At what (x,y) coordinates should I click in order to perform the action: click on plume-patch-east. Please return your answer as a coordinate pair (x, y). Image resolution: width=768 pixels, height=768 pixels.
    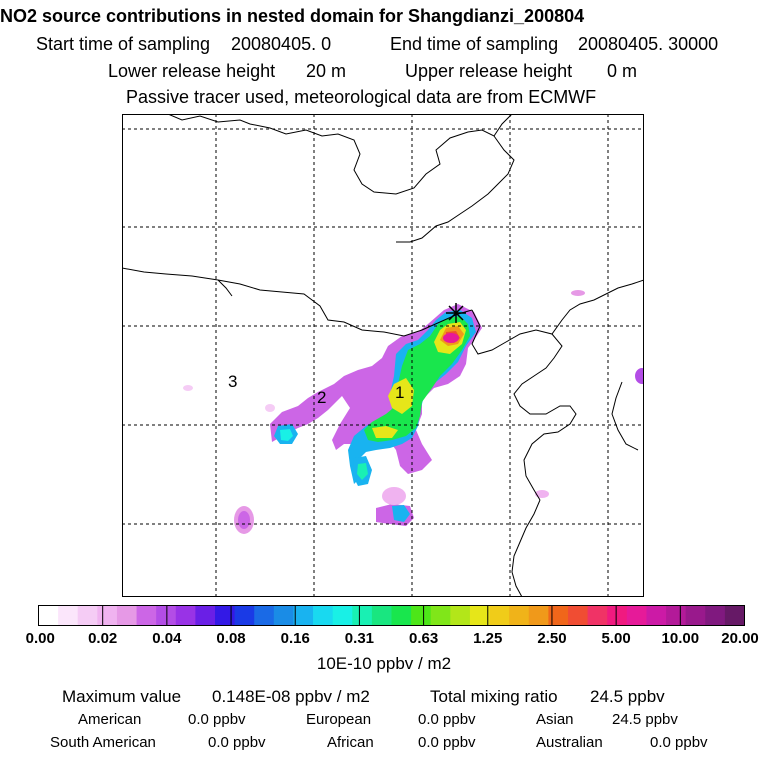
    Looking at the image, I should click on (639, 376).